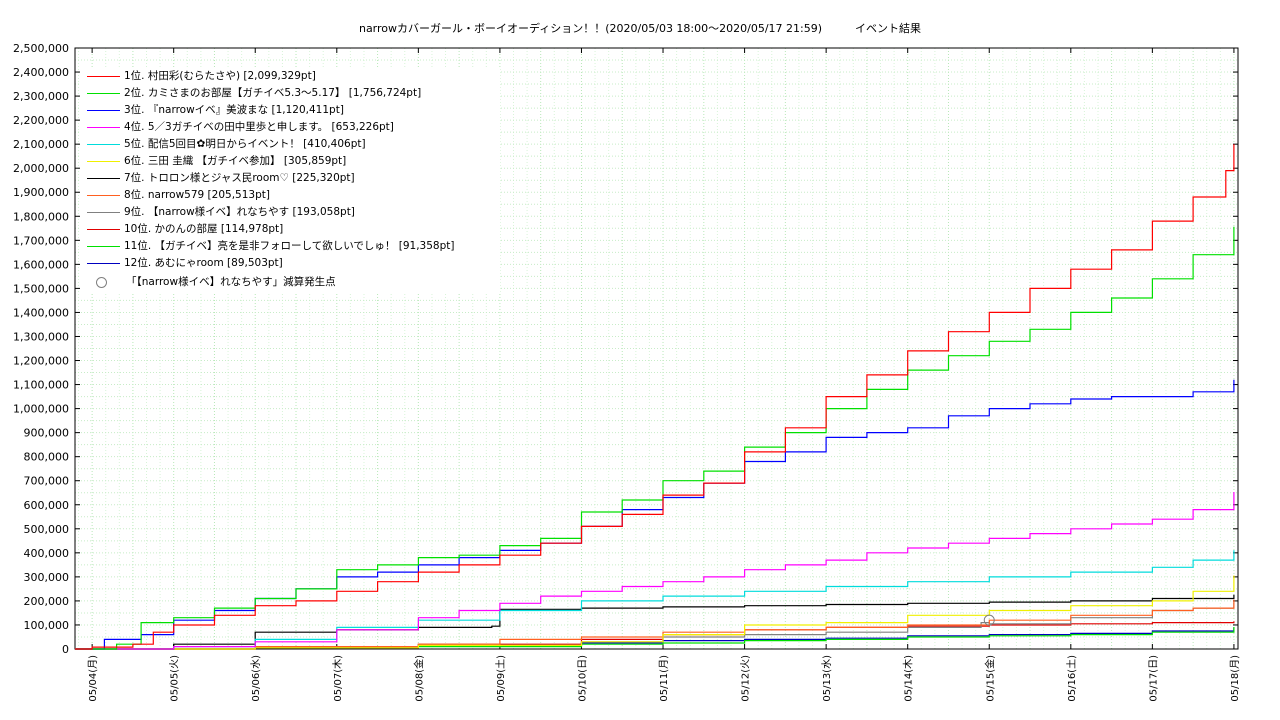 This screenshot has width=1280, height=720. I want to click on y-tick-label: 1,100,000, so click(41, 385).